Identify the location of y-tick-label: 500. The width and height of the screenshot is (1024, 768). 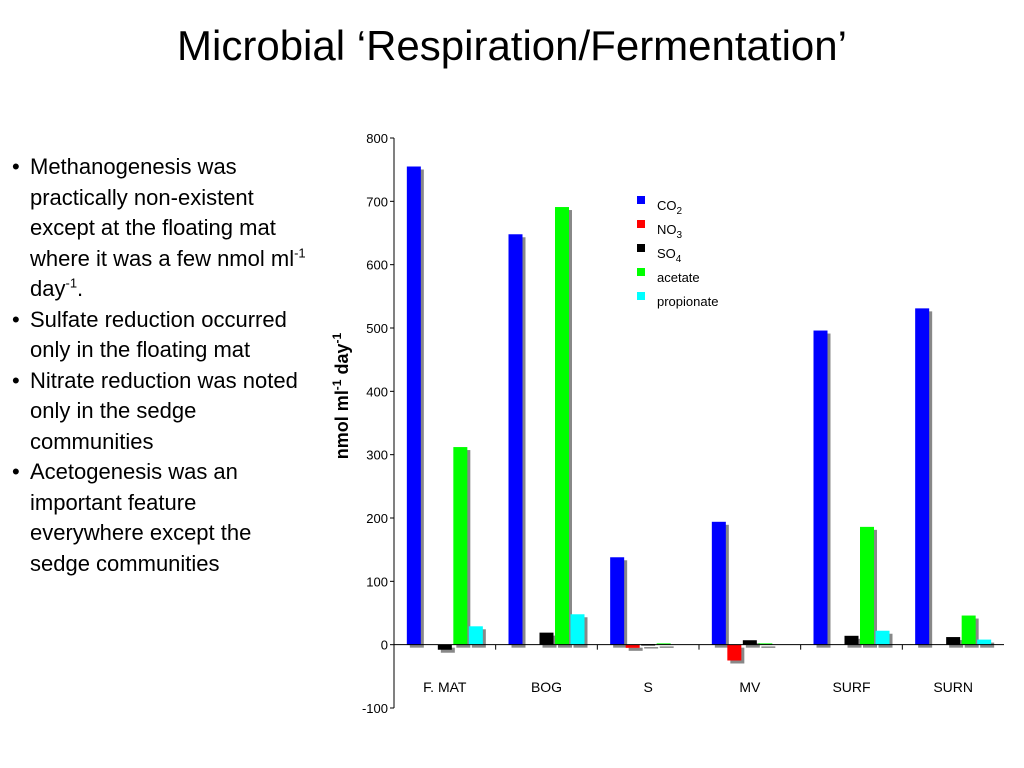
(377, 328).